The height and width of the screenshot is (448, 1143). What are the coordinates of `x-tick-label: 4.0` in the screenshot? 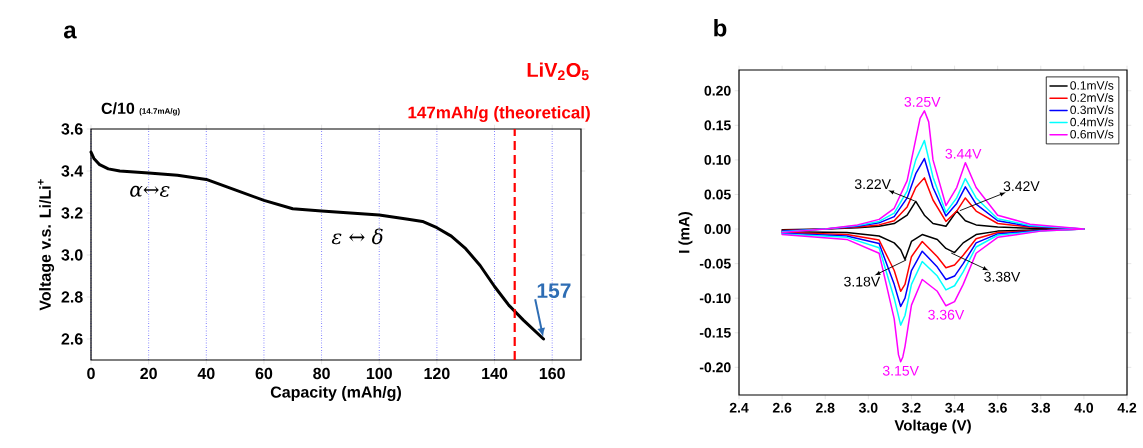 It's located at (1084, 407).